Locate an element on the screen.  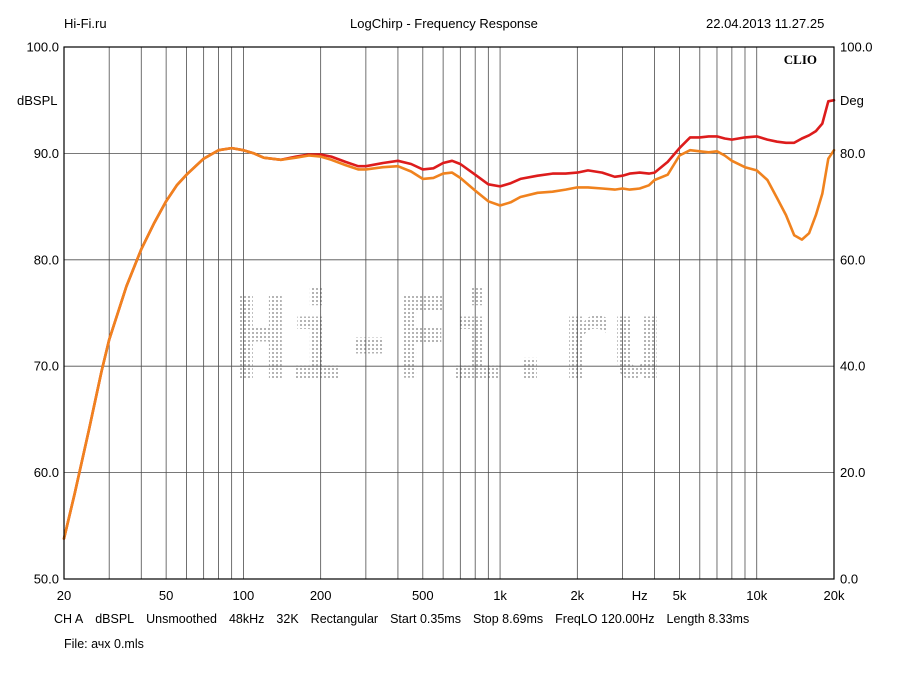
x-tick-label: 100 is located at coordinates (244, 595).